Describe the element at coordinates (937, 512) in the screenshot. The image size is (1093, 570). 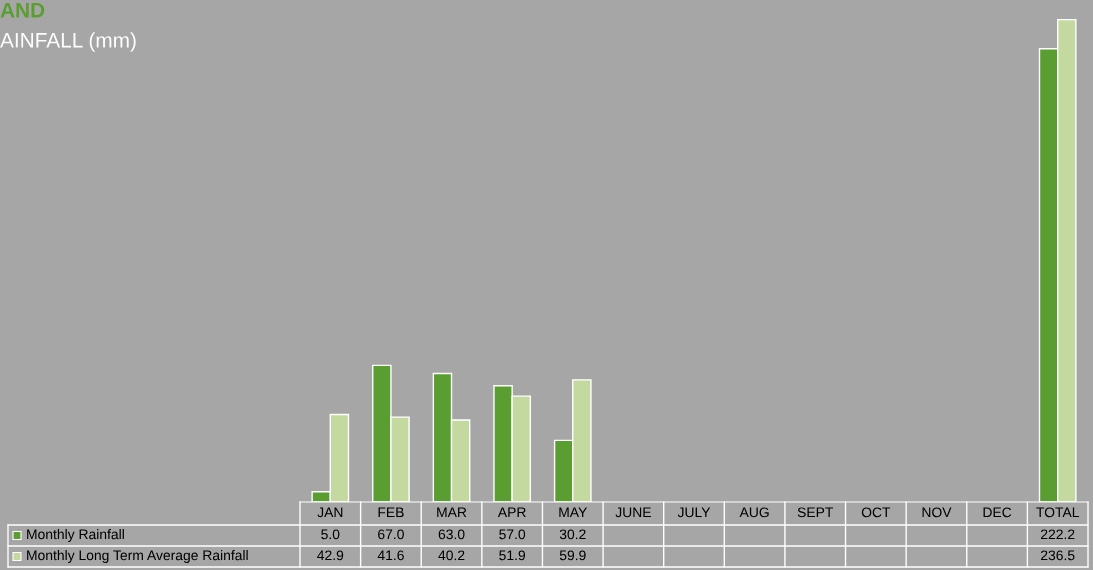
I see `x-tick-label: NOV` at that location.